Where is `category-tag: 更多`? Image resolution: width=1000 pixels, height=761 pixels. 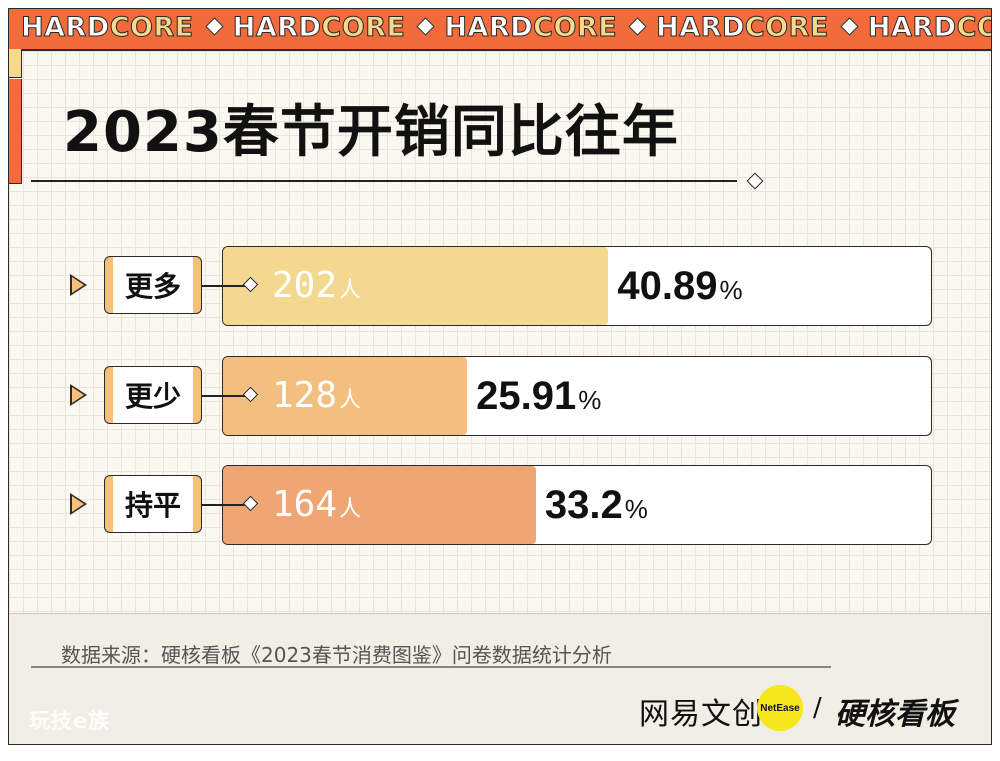 category-tag: 更多 is located at coordinates (153, 285).